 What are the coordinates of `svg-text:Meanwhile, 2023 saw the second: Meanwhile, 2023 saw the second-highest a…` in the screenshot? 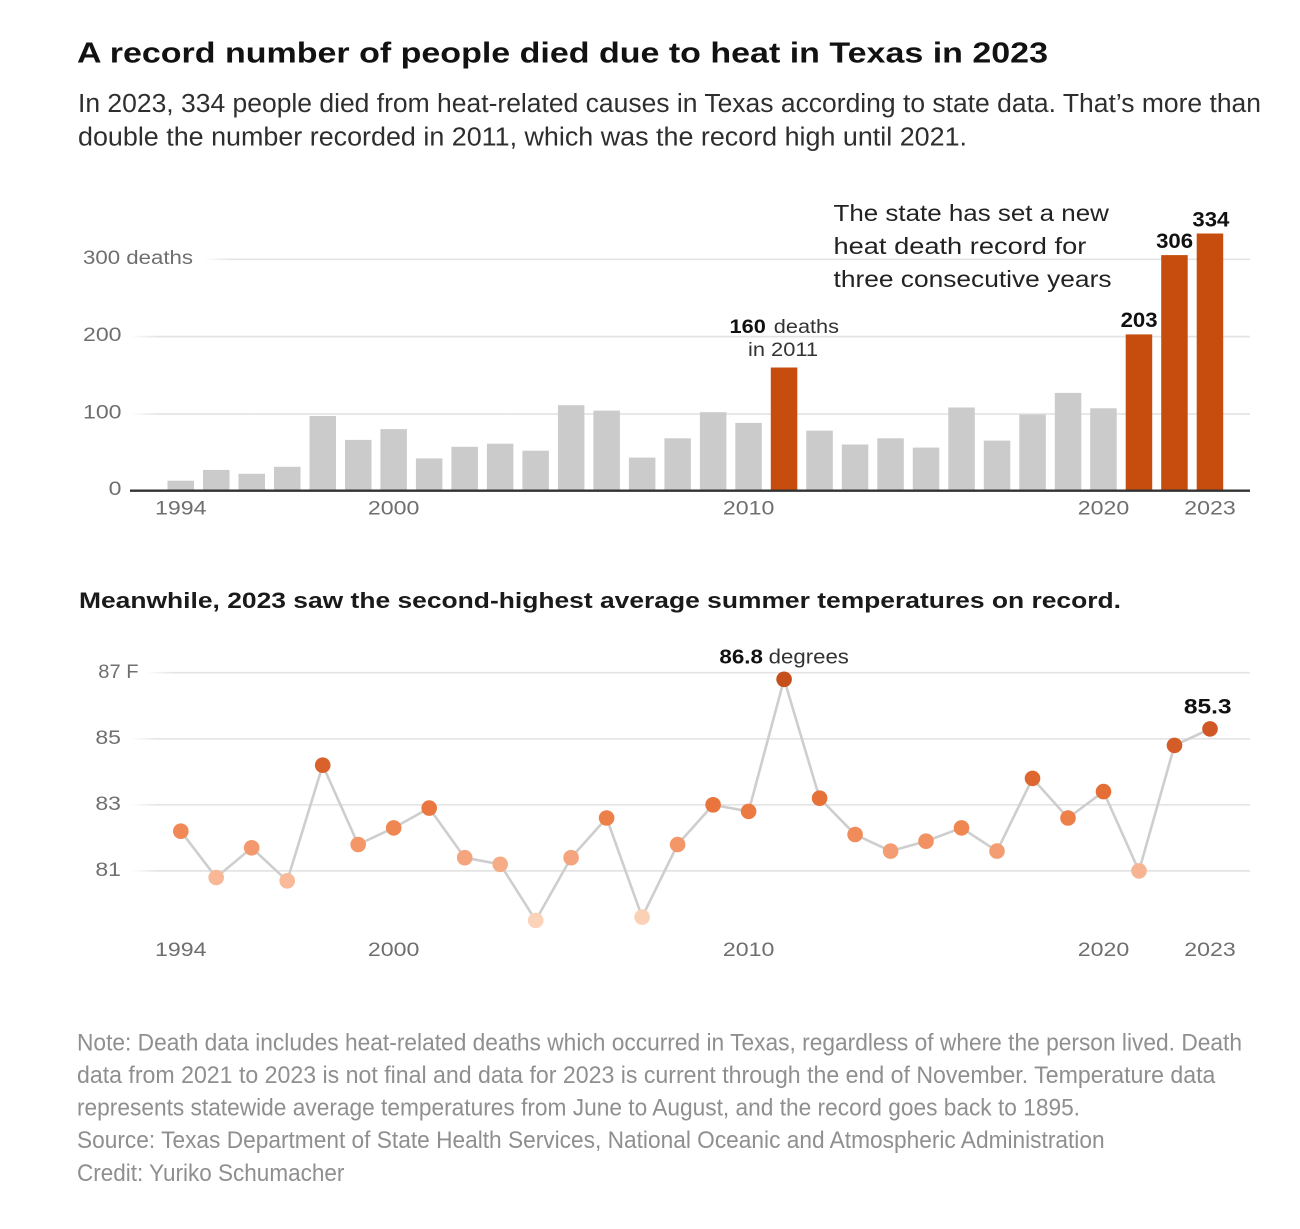 It's located at (600, 600).